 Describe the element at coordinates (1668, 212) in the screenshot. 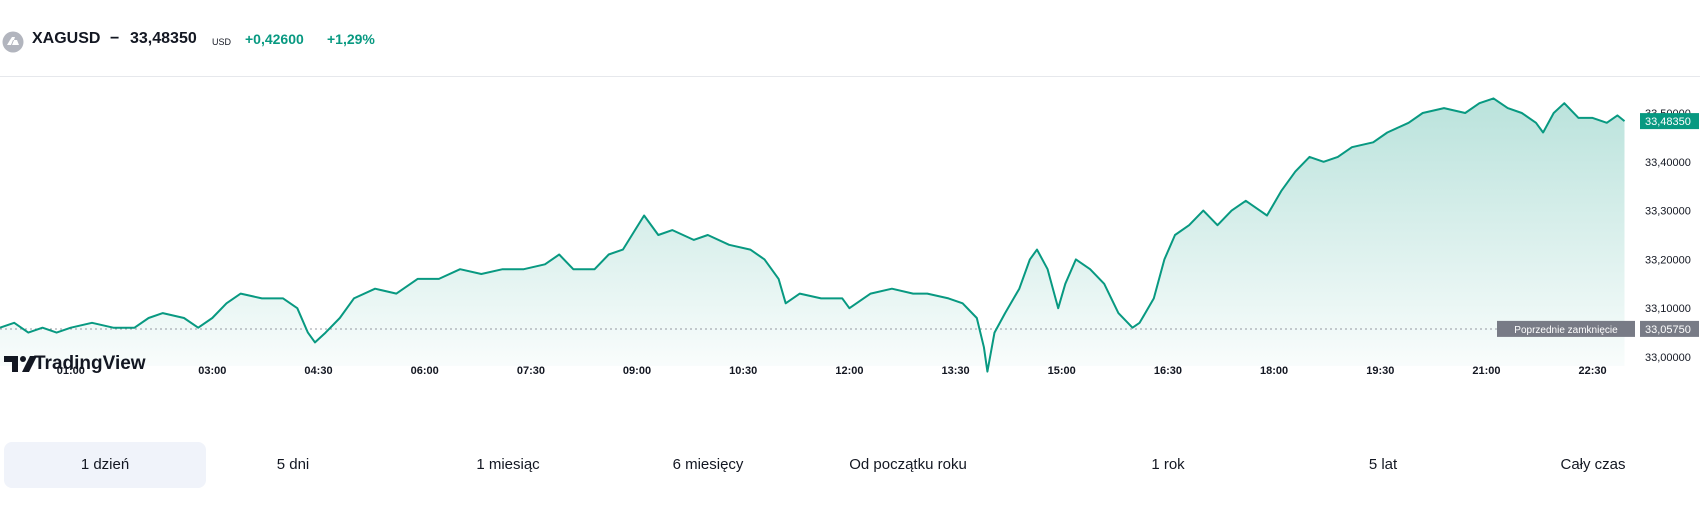

I see `y-tick-label: 33,30000` at that location.